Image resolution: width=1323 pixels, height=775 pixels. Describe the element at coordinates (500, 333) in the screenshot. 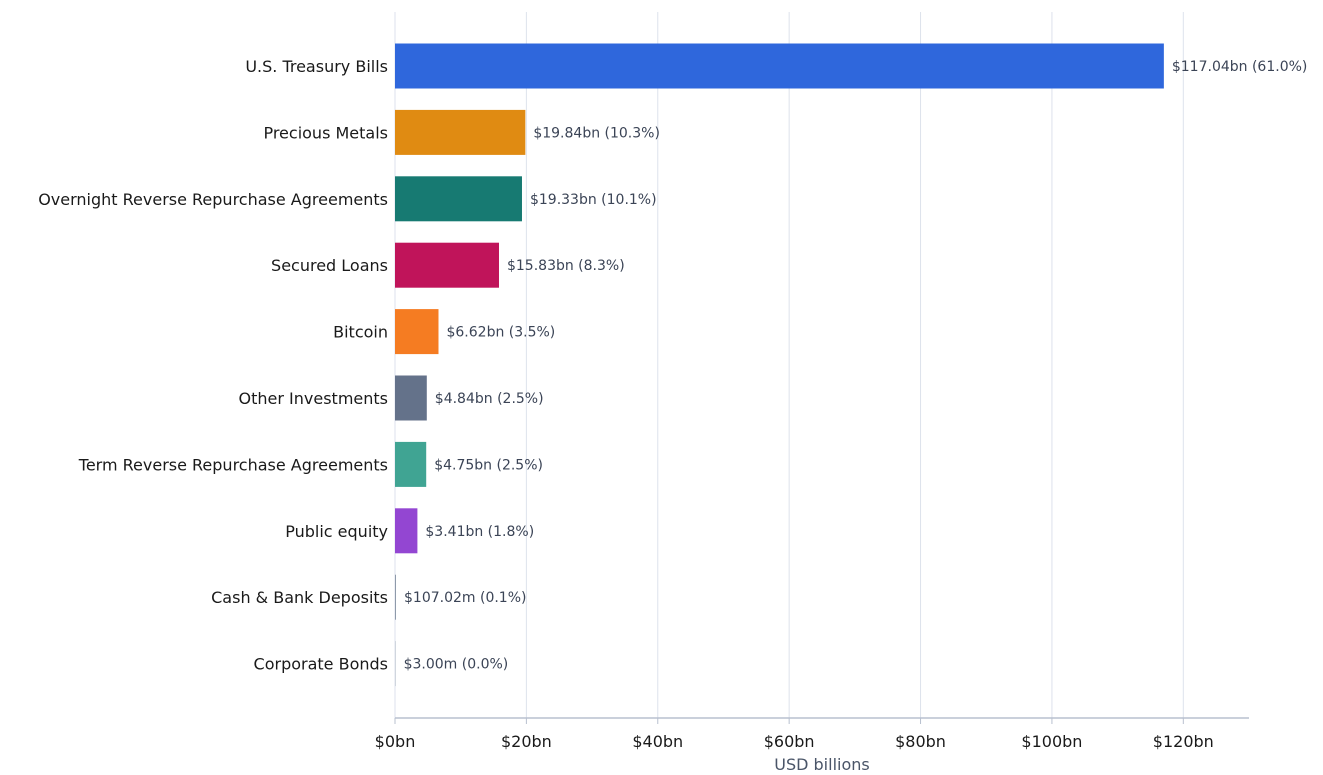

I see `data-label: $6.62bn (3.5%)` at that location.